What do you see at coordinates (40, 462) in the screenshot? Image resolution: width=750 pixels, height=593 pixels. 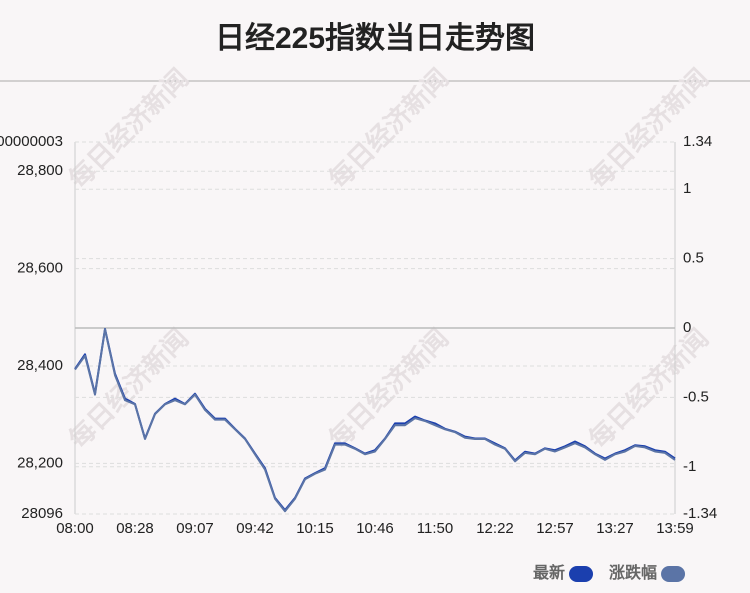 I see `y-tick-label: 28,200` at bounding box center [40, 462].